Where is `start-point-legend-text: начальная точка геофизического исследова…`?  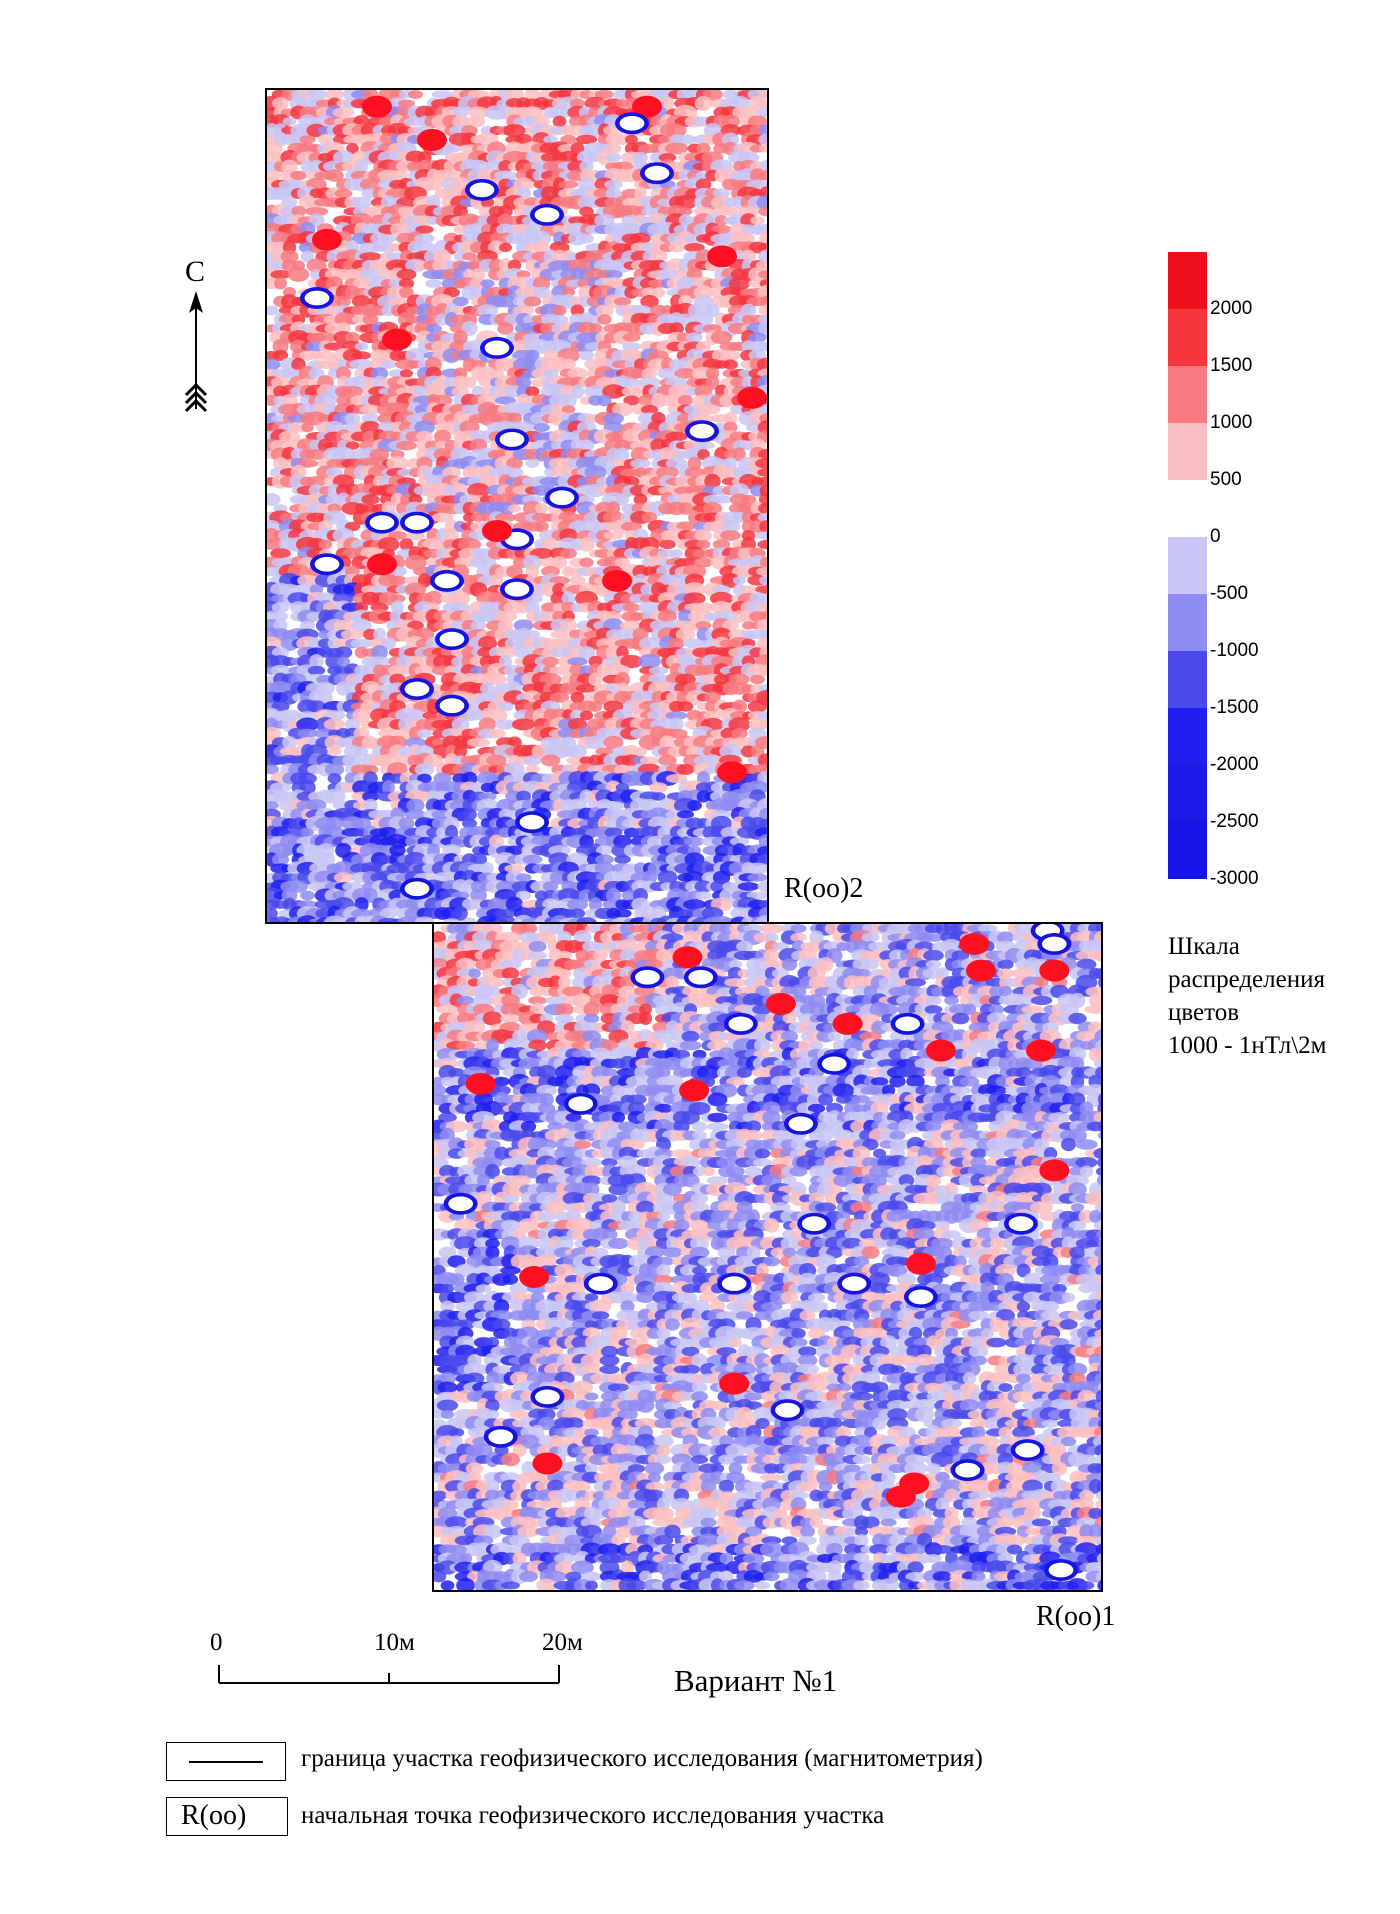 start-point-legend-text: начальная точка геофизического исследова… is located at coordinates (593, 1815).